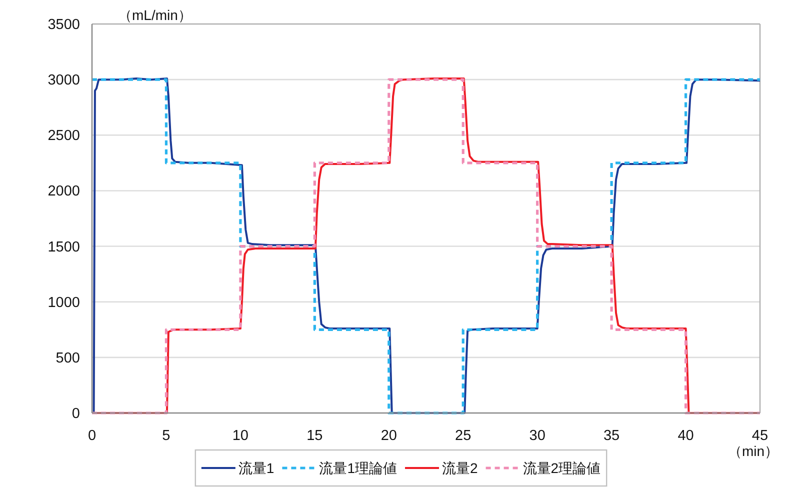 The height and width of the screenshot is (494, 800). I want to click on y-tick-label: 0, so click(76, 414).